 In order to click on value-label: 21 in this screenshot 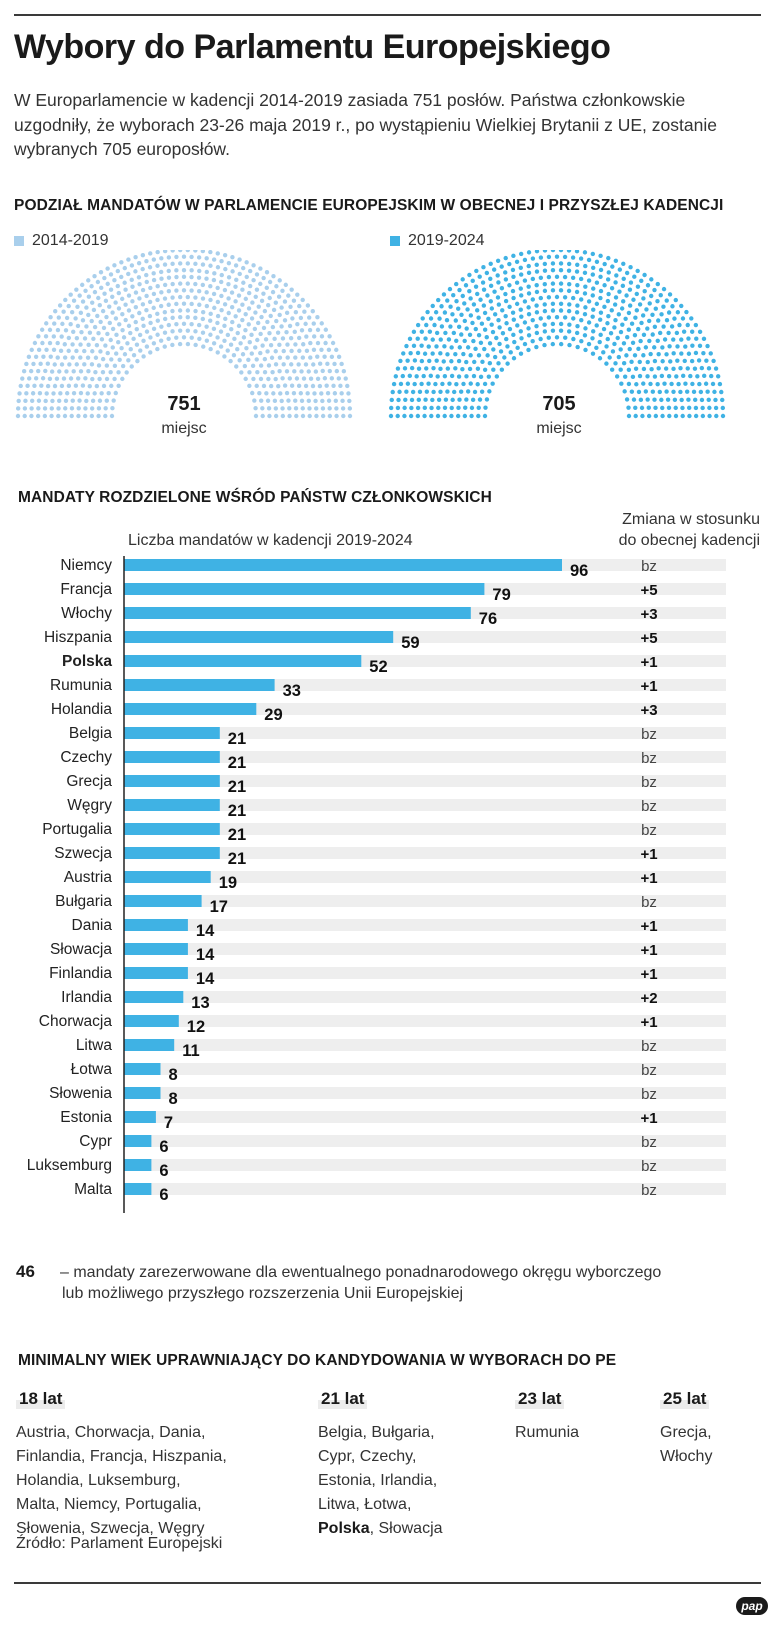, I will do `click(237, 835)`.